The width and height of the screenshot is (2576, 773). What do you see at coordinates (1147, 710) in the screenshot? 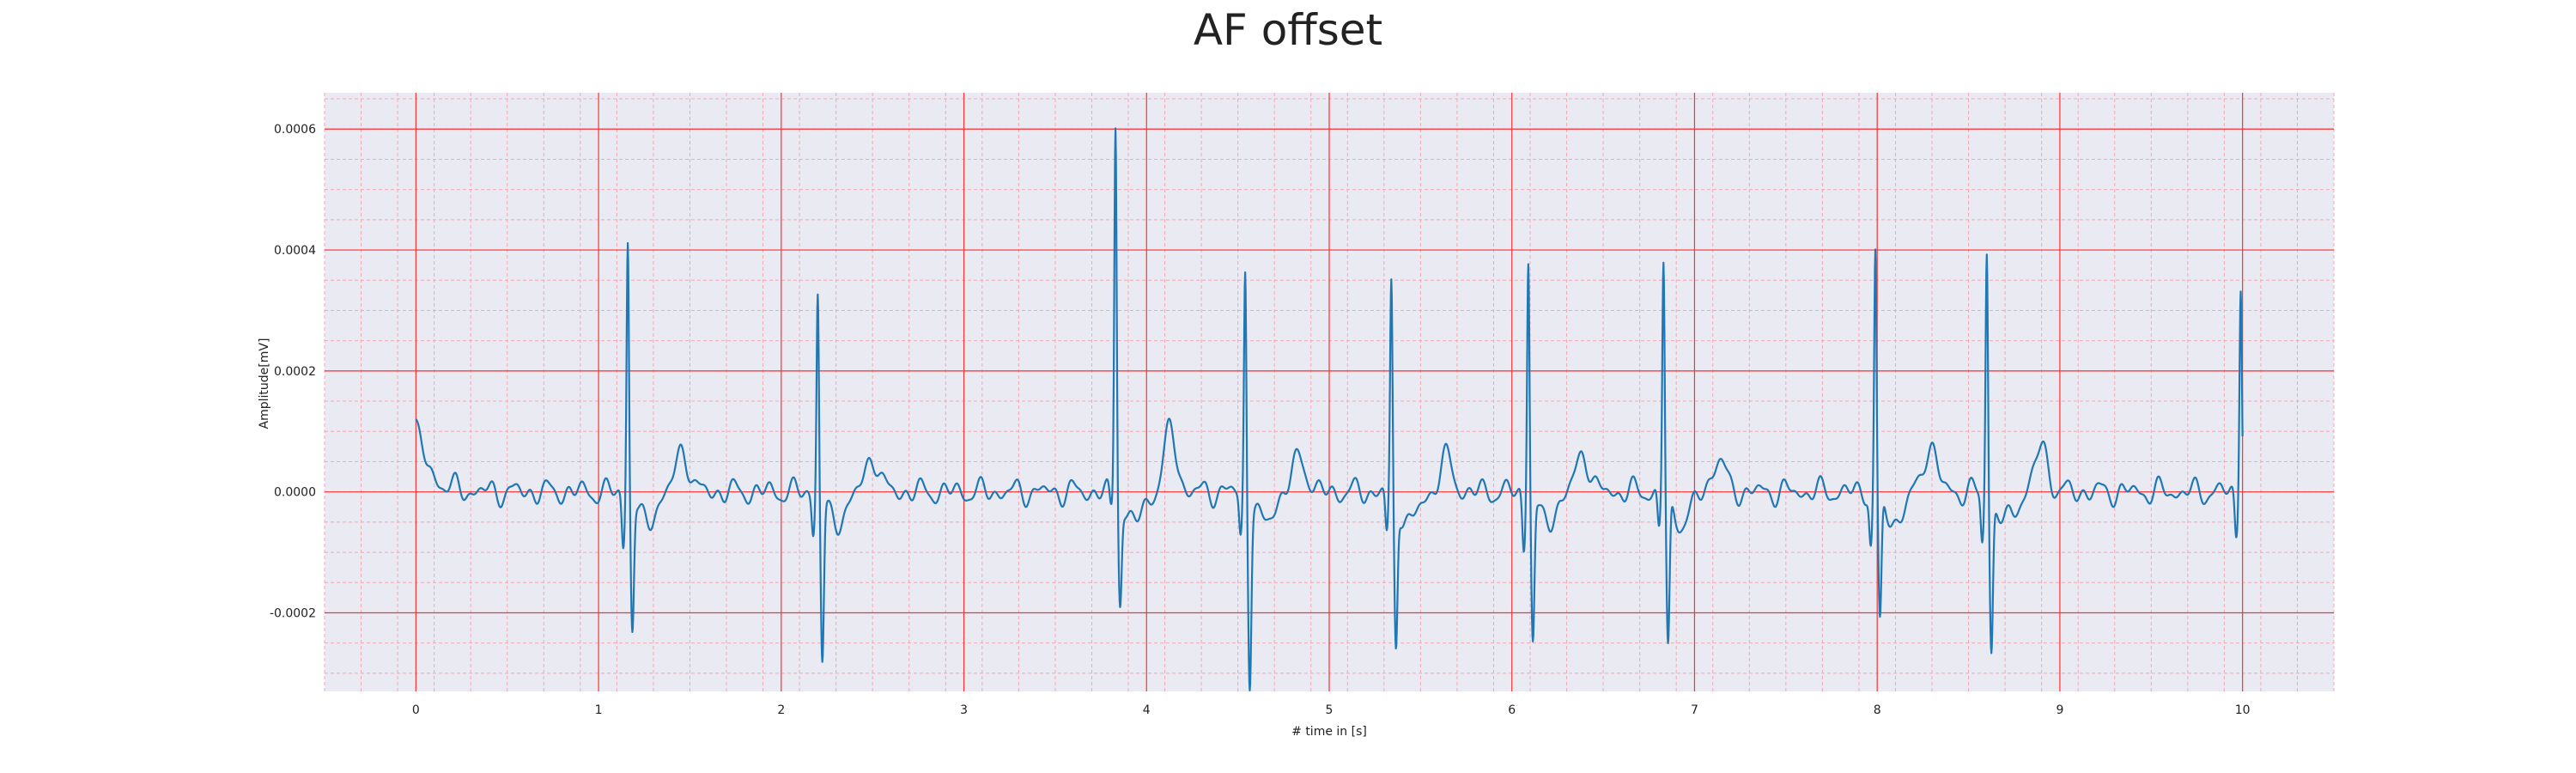
I see `x-tick-label: 4` at bounding box center [1147, 710].